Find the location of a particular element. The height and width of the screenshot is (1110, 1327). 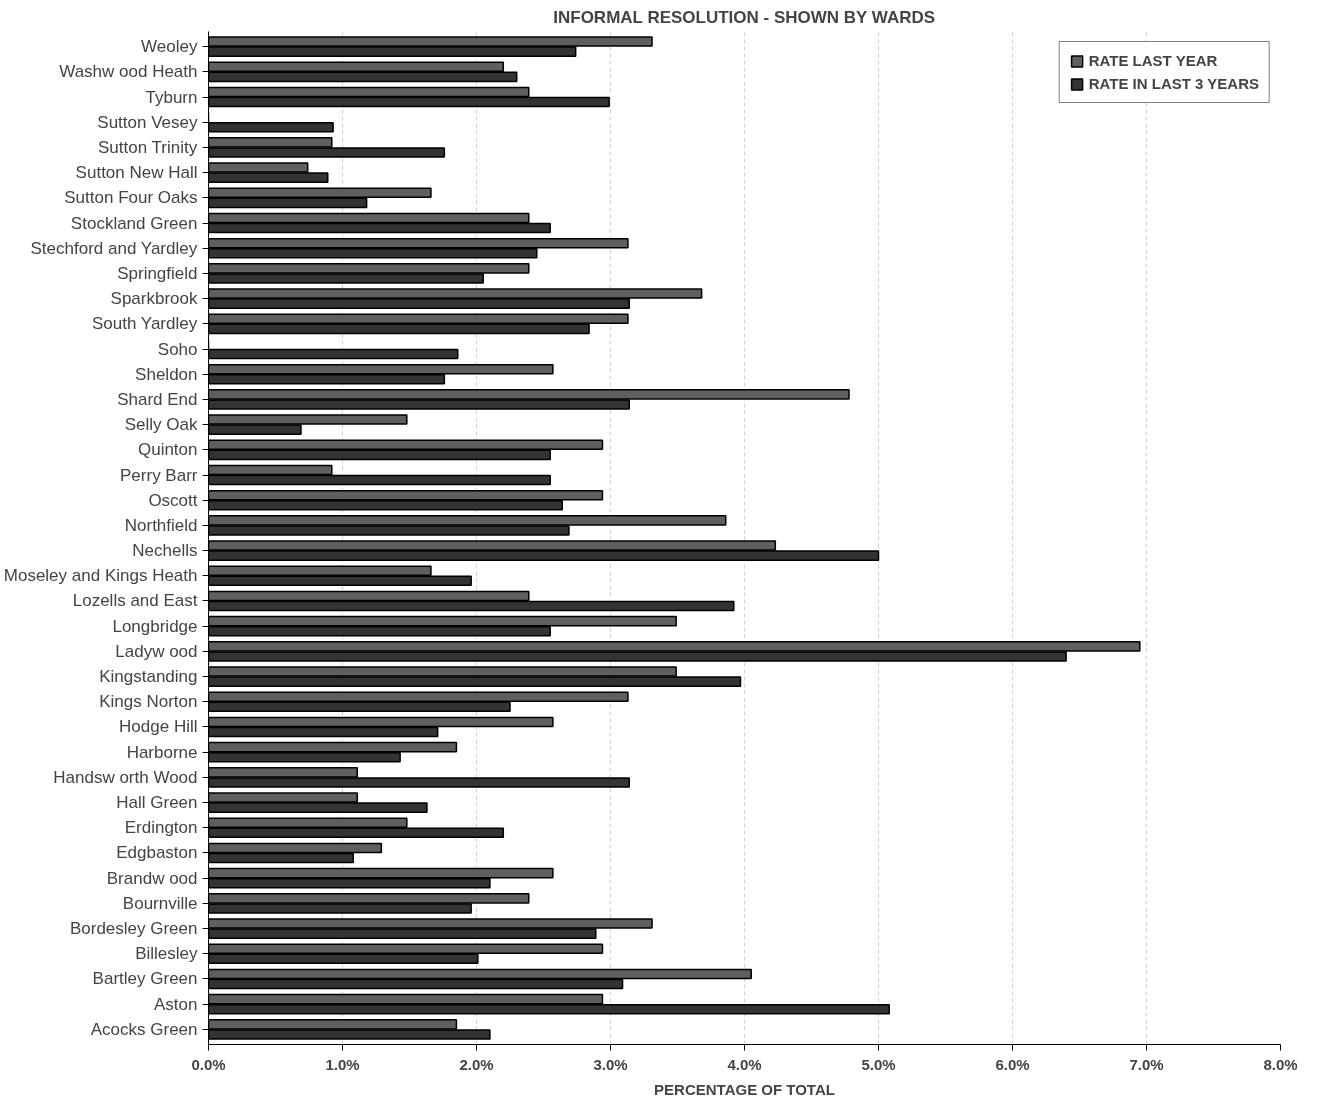

y-tick-label: Quinton is located at coordinates (167, 450).